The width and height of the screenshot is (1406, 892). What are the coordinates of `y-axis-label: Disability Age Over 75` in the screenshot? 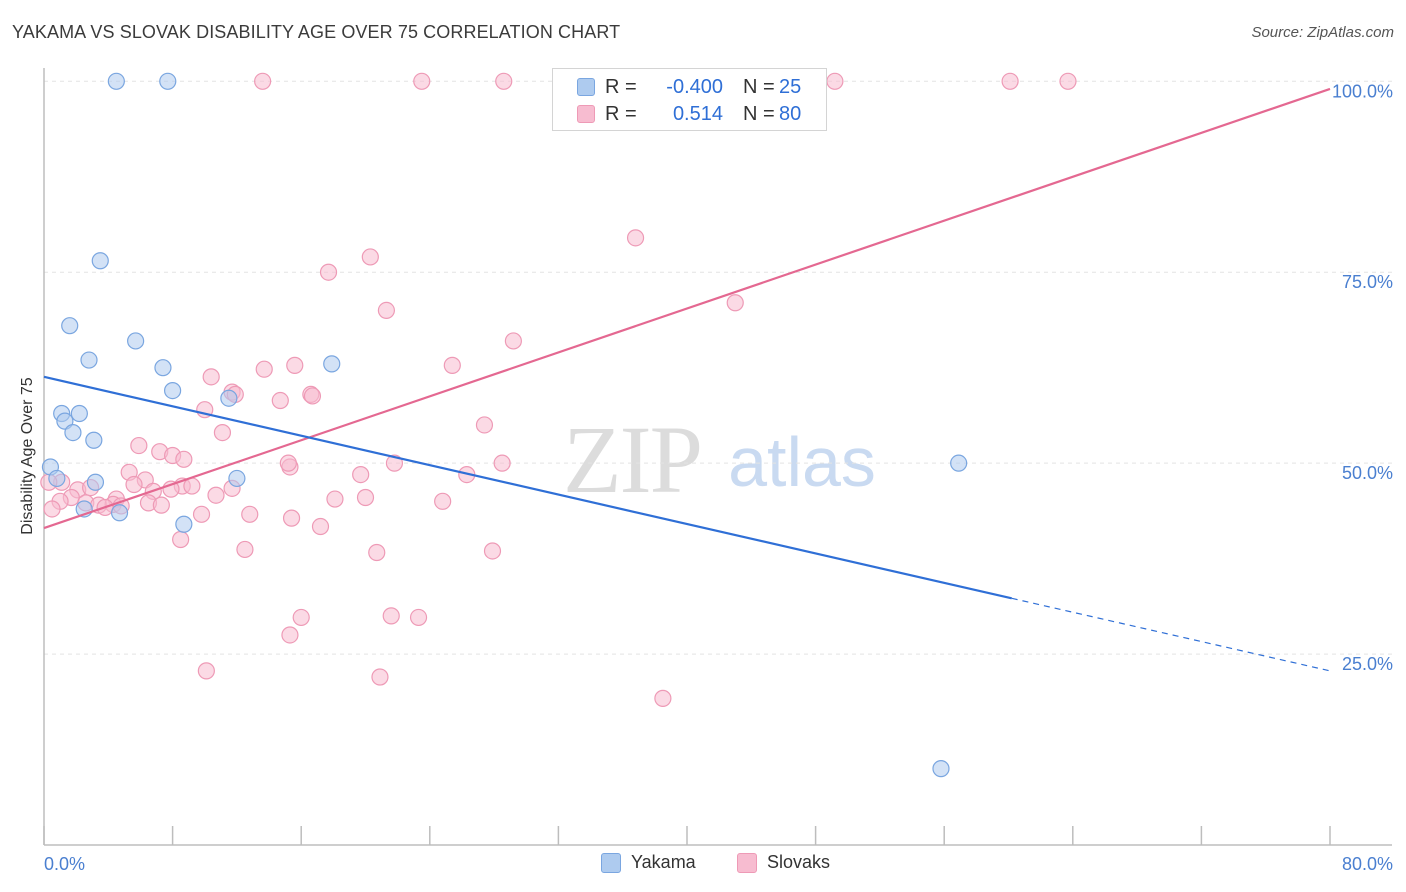 It's located at (27, 456).